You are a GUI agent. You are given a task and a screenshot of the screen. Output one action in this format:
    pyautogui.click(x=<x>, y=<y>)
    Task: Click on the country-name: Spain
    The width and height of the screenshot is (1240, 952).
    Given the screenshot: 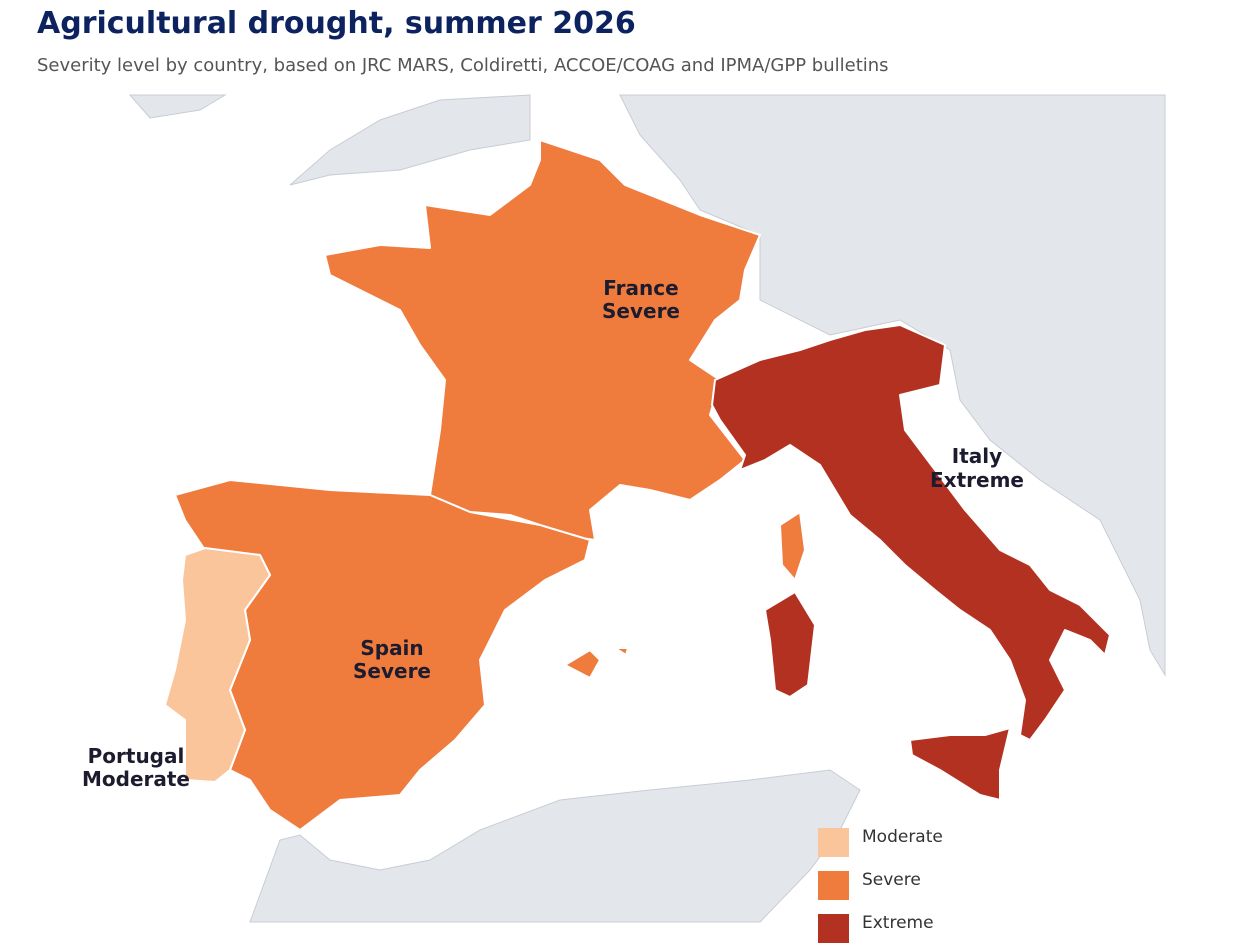 What is the action you would take?
    pyautogui.click(x=391, y=648)
    